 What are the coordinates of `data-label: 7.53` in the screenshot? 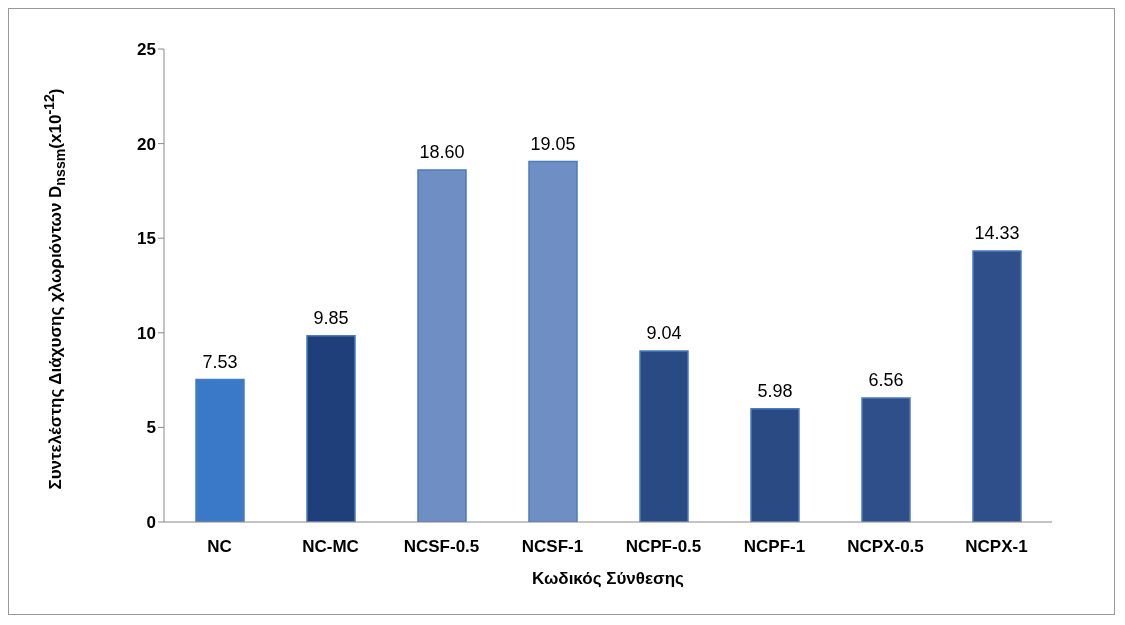 It's located at (220, 361).